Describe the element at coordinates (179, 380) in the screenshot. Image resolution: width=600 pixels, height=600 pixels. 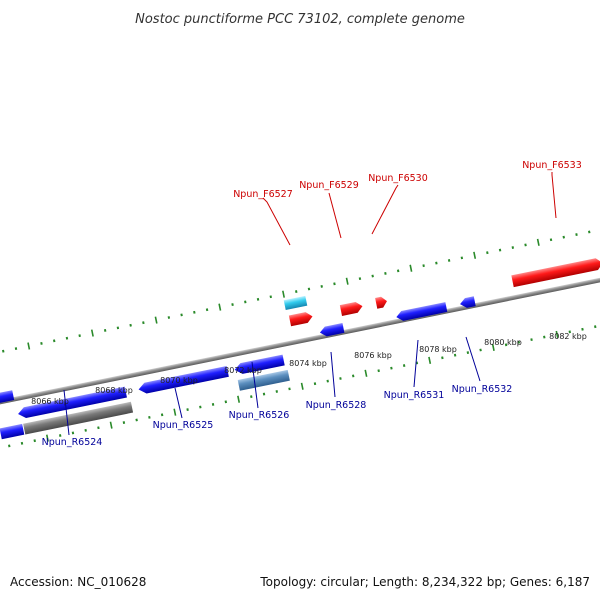
I see `tick-label: 8070 kbp` at that location.